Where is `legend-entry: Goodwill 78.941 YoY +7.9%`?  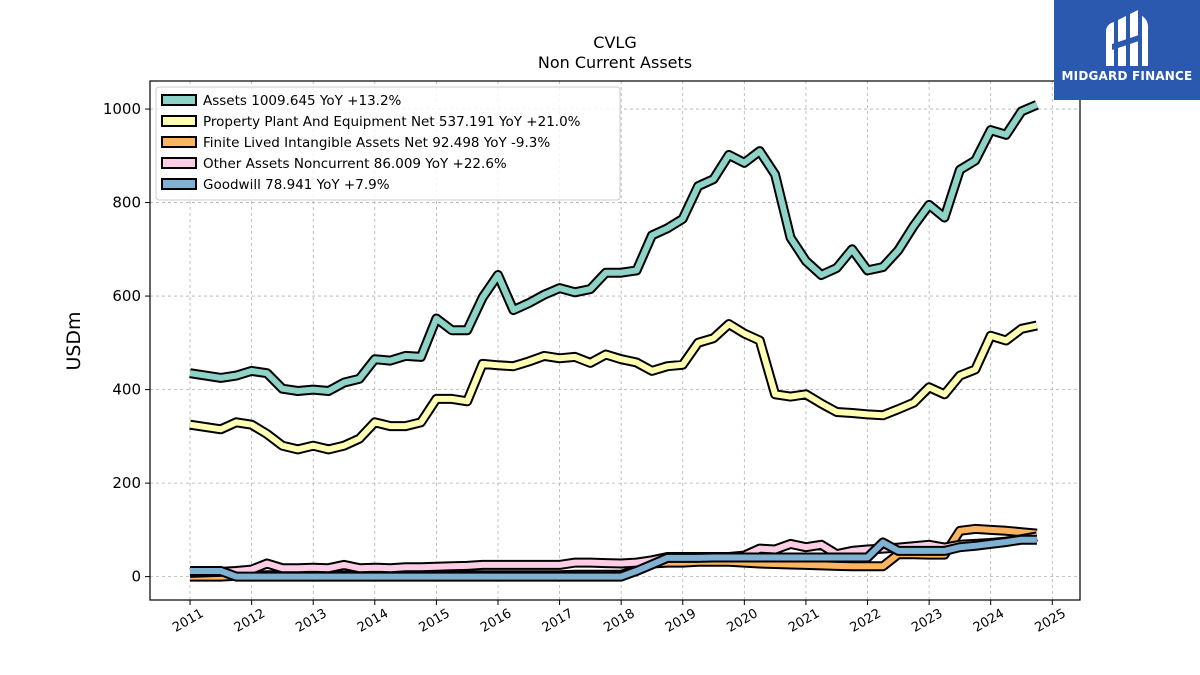 legend-entry: Goodwill 78.941 YoY +7.9% is located at coordinates (296, 185).